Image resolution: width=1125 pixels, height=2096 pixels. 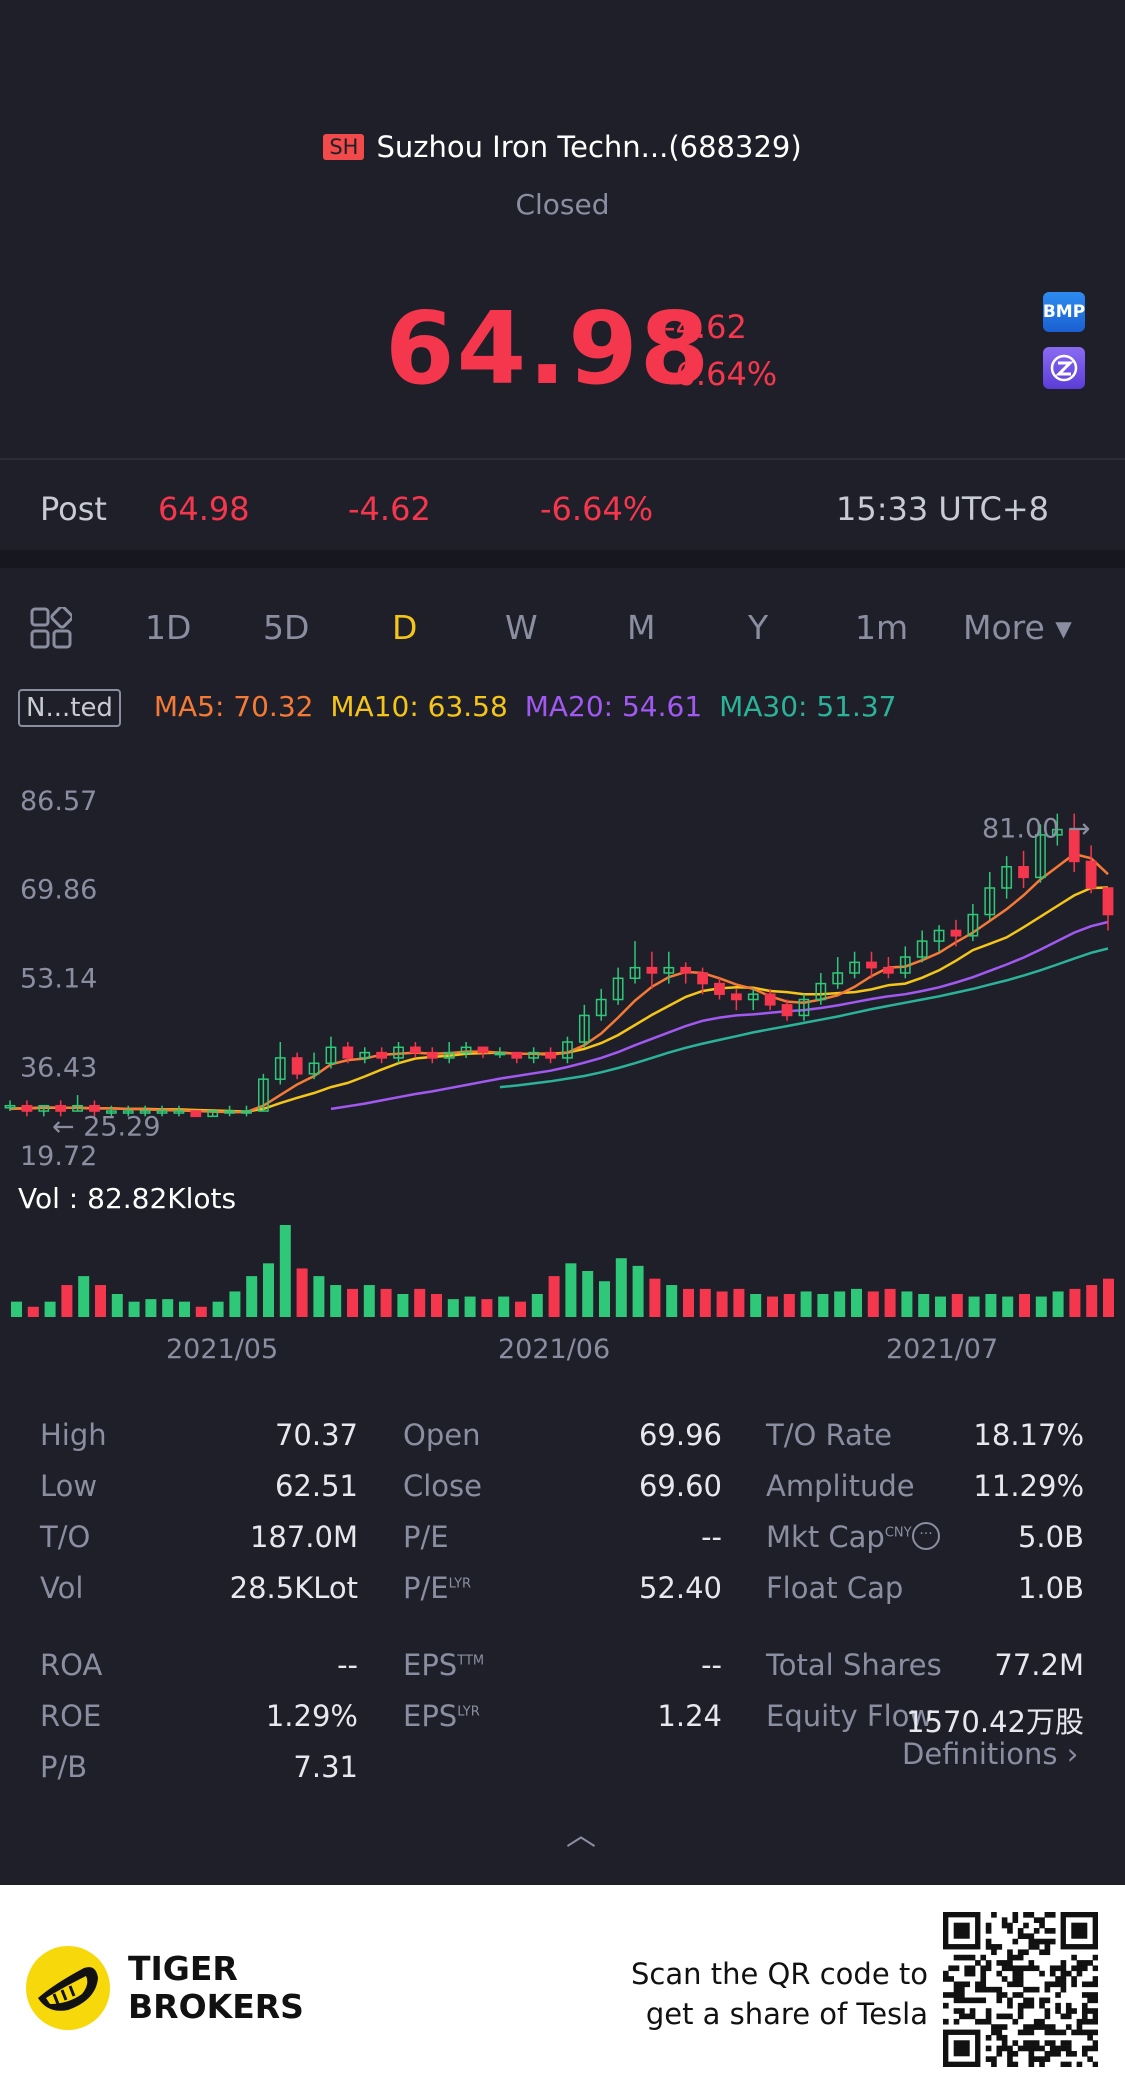 I want to click on zi-icon, so click(x=1064, y=368).